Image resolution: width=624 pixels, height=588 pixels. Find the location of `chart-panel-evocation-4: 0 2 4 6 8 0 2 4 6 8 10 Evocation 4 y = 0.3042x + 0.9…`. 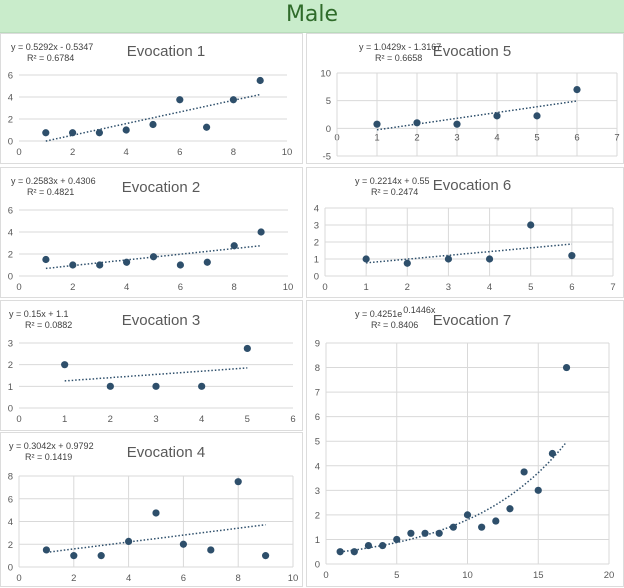

chart-panel-evocation-4: 0 2 4 6 8 0 2 4 6 8 10 Evocation 4 y = 0.3042x + 0.9… is located at coordinates (151, 509).